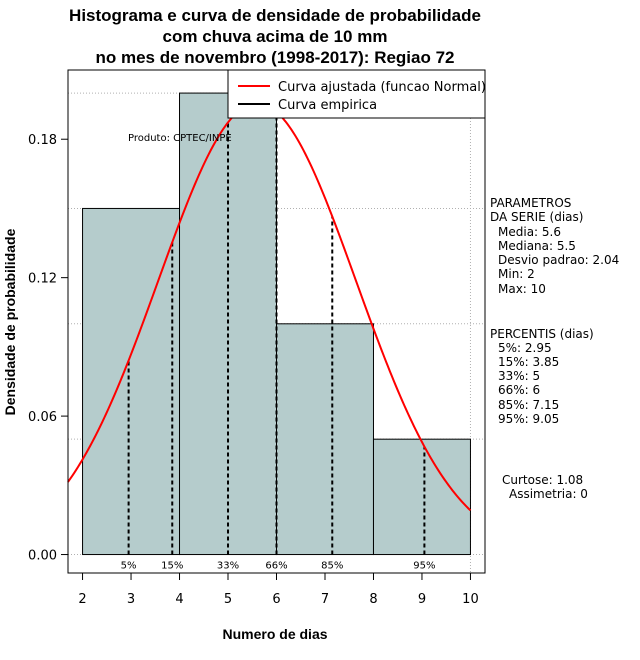  I want to click on param-media: Media: 5.6, so click(529, 232).